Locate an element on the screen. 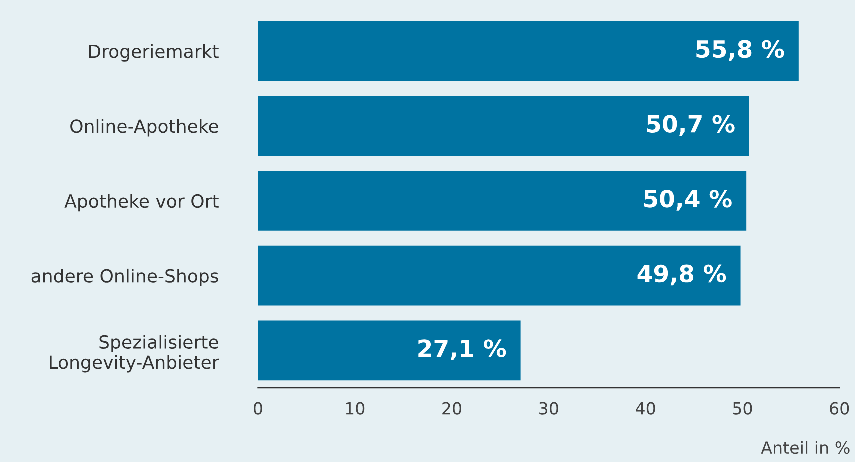 This screenshot has width=855, height=462. x-tick-label: 20 is located at coordinates (452, 408).